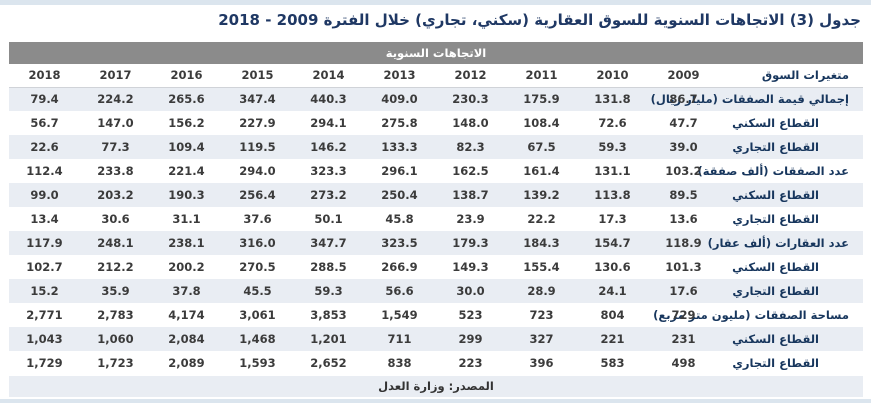 Image resolution: width=871 pixels, height=403 pixels. I want to click on cell-value: 4,174, so click(186, 315).